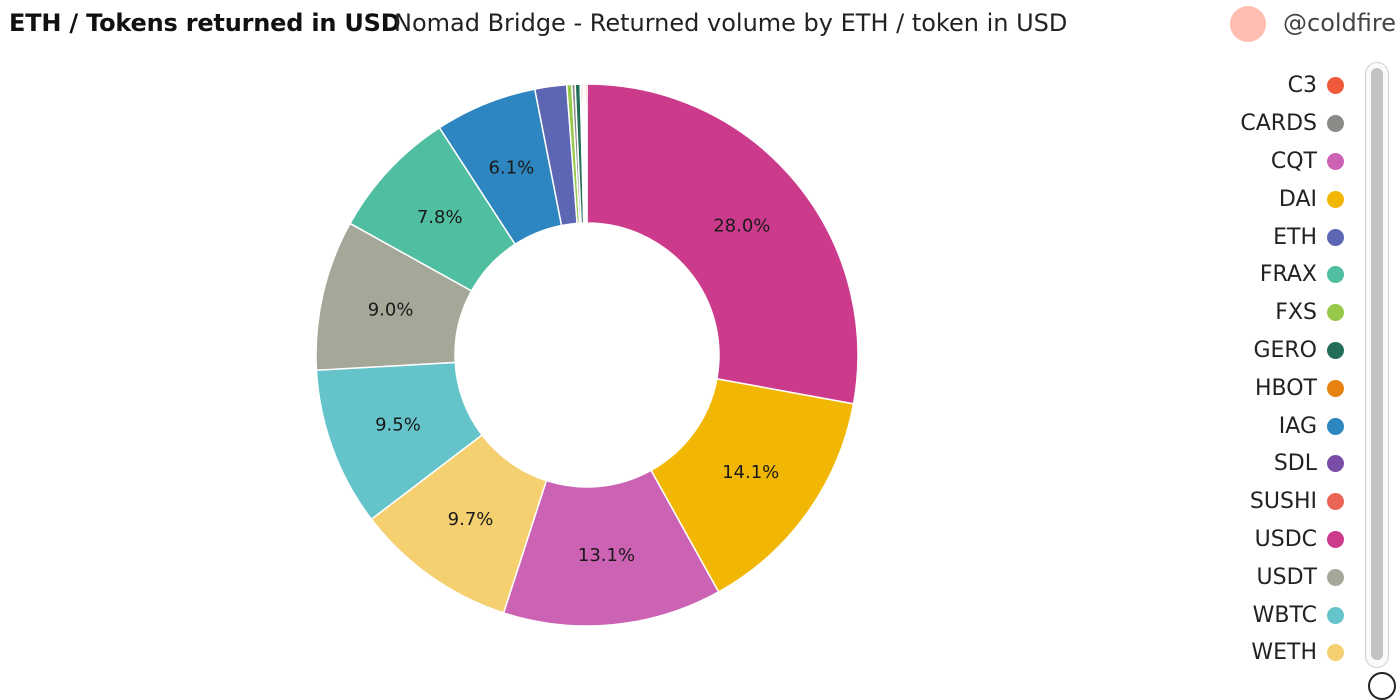  What do you see at coordinates (750, 472) in the screenshot?
I see `slice-label-dai: 14.1%` at bounding box center [750, 472].